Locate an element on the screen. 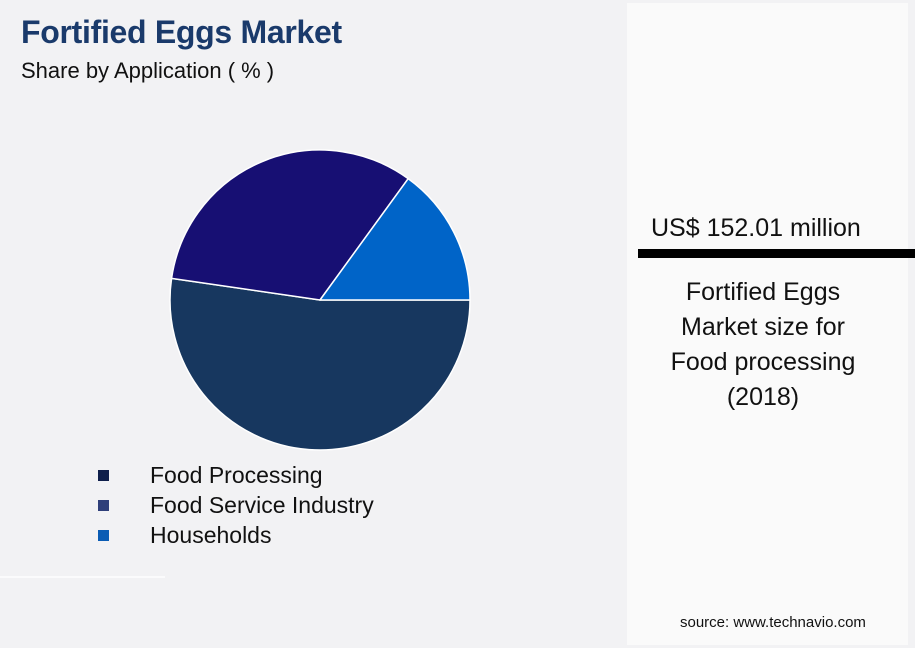 The image size is (915, 648). caption-line: Food processing is located at coordinates (763, 362).